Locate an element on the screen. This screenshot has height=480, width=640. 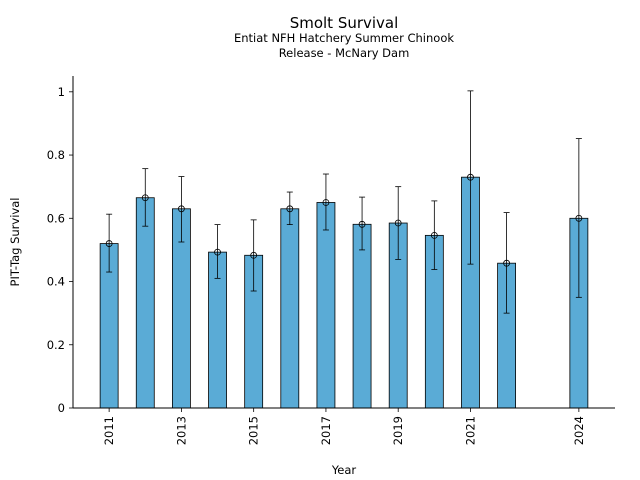
chart-title: Smolt Survival is located at coordinates (344, 23).